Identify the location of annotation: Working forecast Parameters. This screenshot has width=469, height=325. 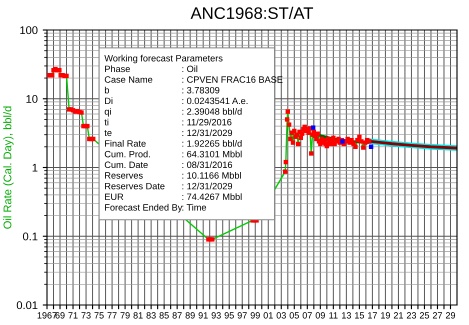
(163, 59).